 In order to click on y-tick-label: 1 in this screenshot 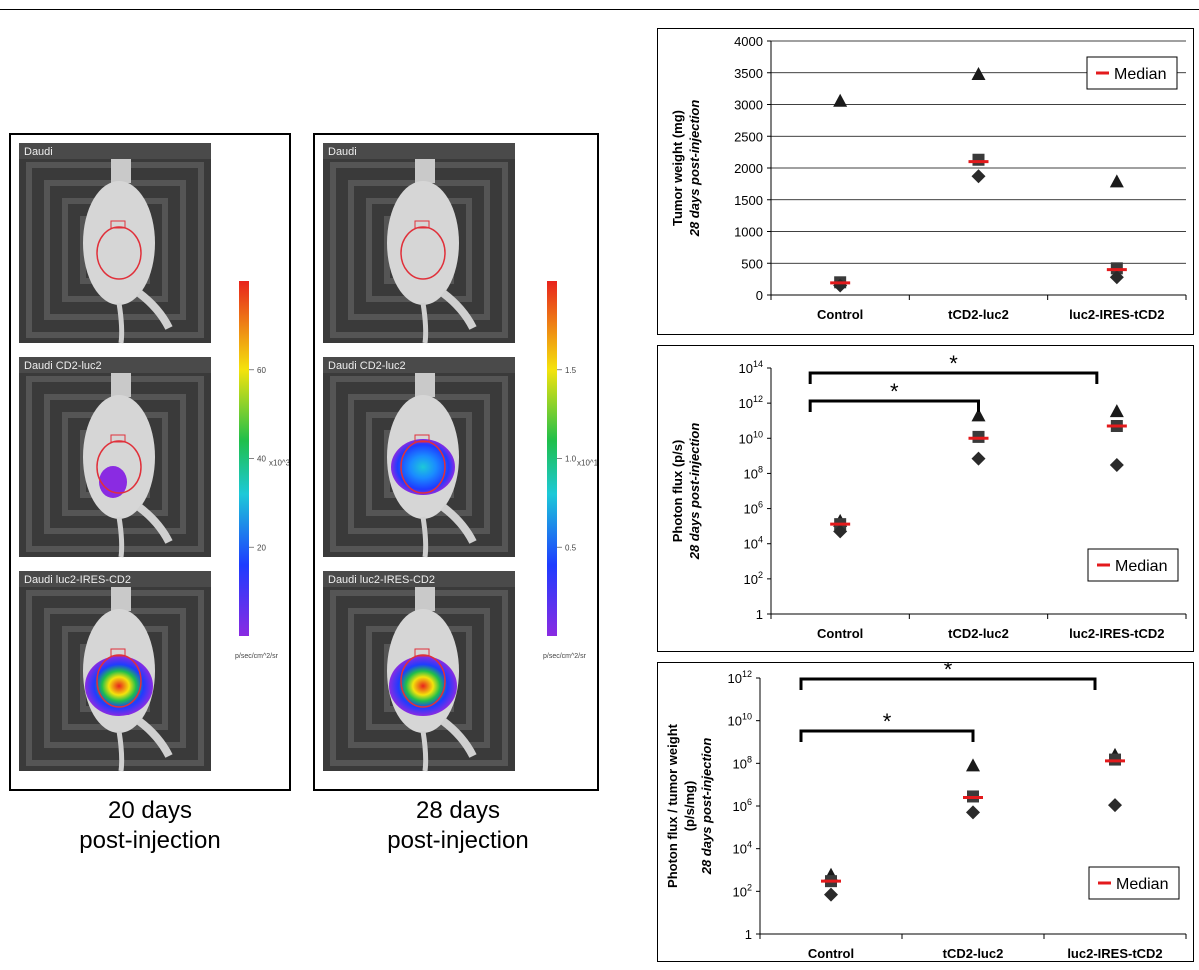, I will do `click(748, 934)`.